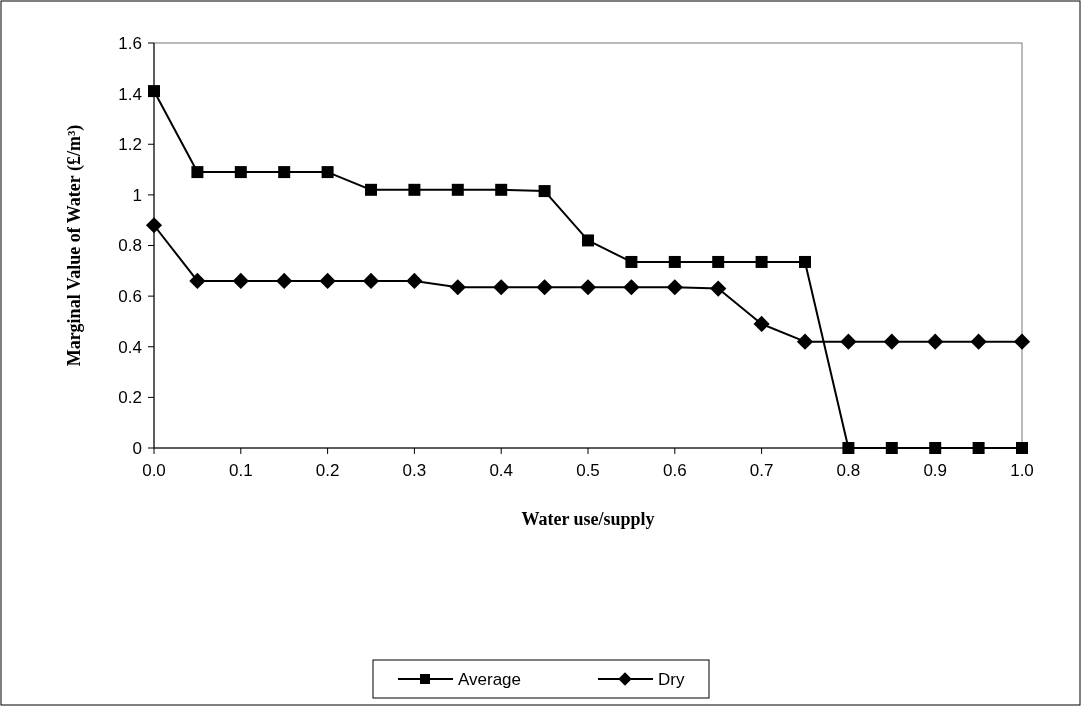  Describe the element at coordinates (935, 470) in the screenshot. I see `x-tick-label: 0.9` at that location.